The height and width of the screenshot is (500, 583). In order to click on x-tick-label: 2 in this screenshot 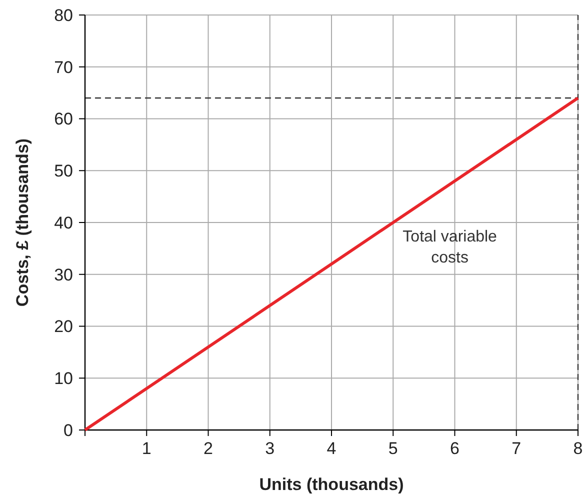, I will do `click(208, 448)`.